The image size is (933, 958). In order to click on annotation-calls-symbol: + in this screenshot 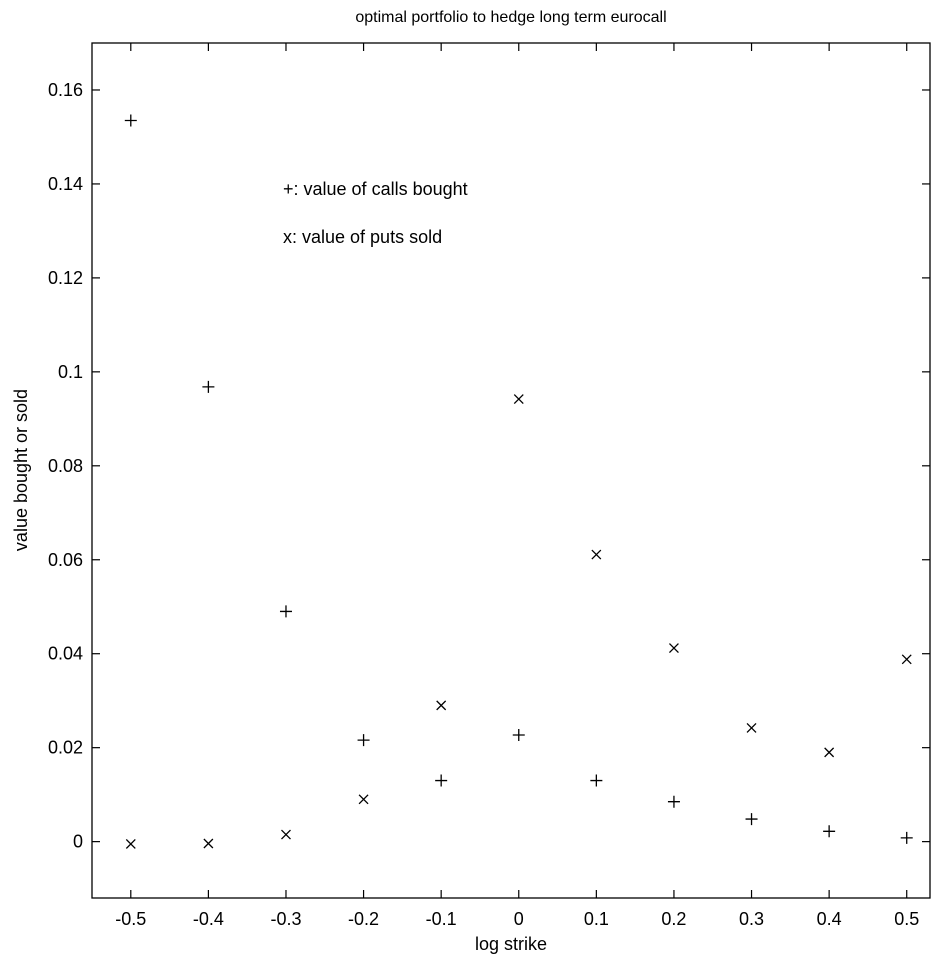, I will do `click(288, 189)`.